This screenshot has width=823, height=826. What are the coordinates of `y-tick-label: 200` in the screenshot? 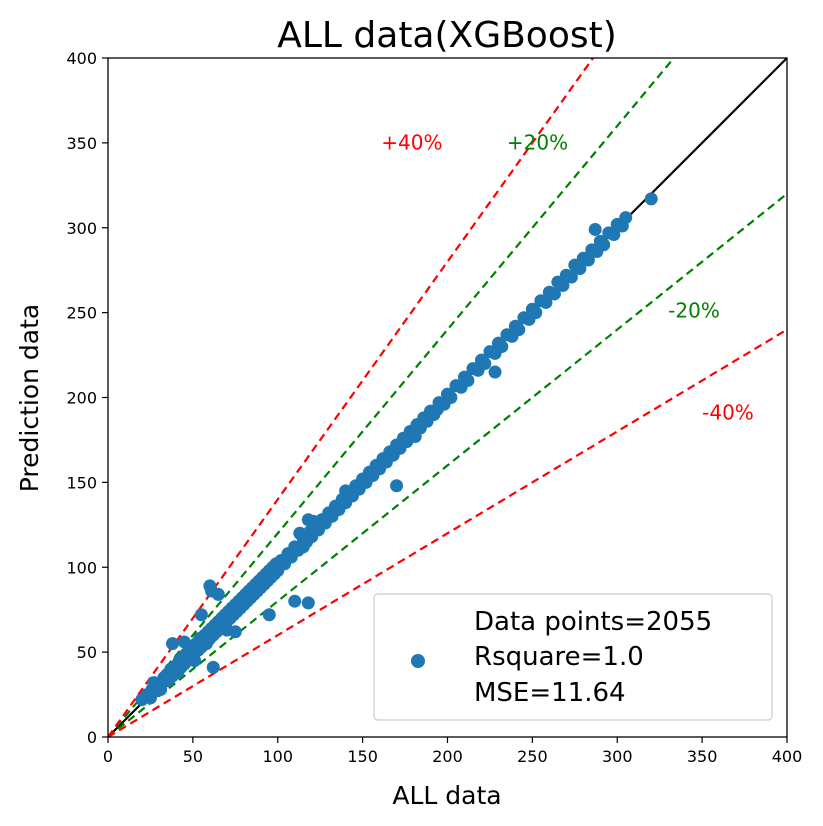 It's located at (81, 398).